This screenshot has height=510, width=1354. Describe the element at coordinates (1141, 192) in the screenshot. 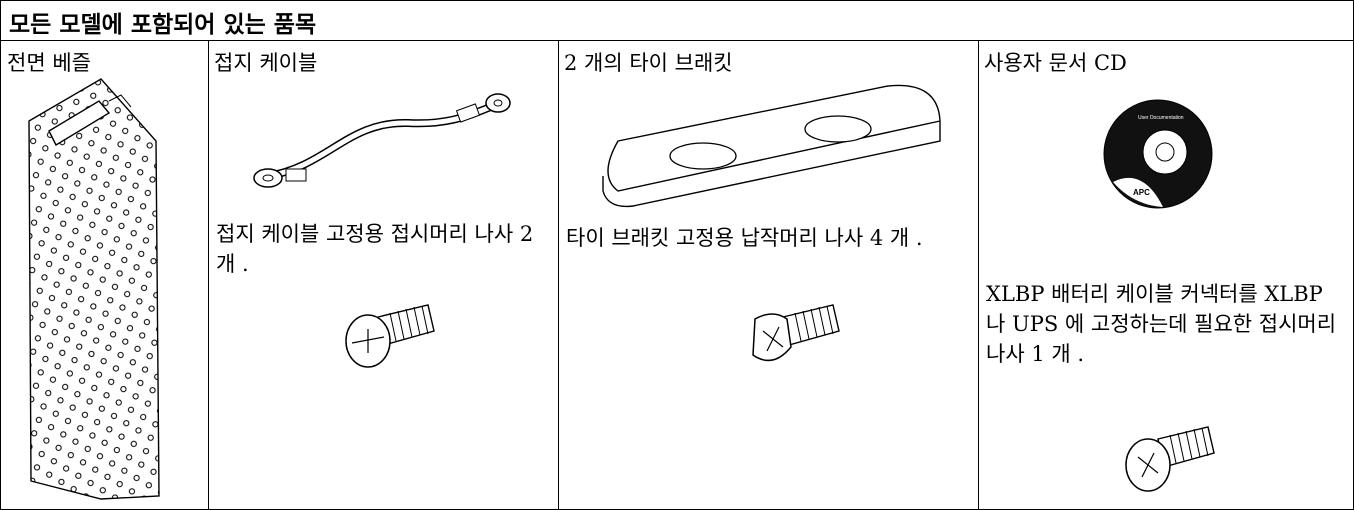

I see `cd-brand: APC` at that location.